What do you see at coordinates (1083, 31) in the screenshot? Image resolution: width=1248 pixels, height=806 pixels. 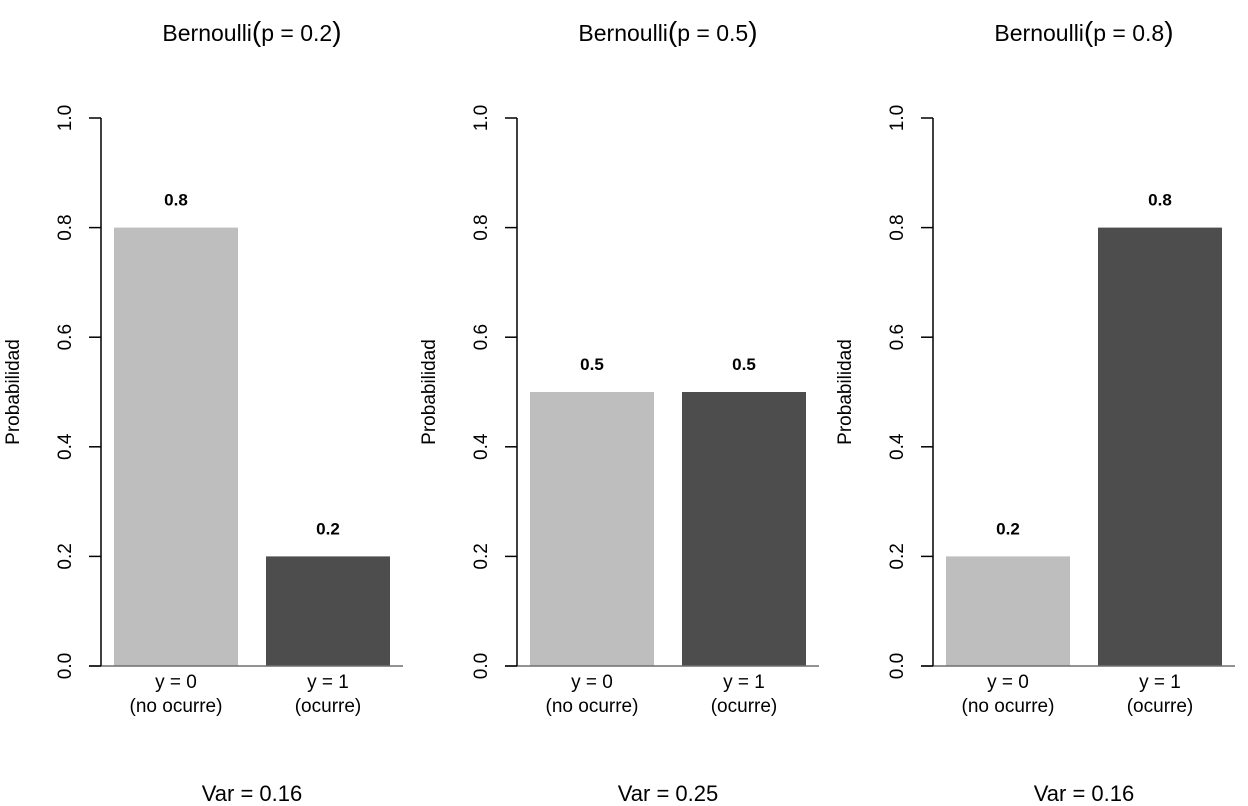 I see `chart-title: Bernoulli(p = 0.8)` at bounding box center [1083, 31].